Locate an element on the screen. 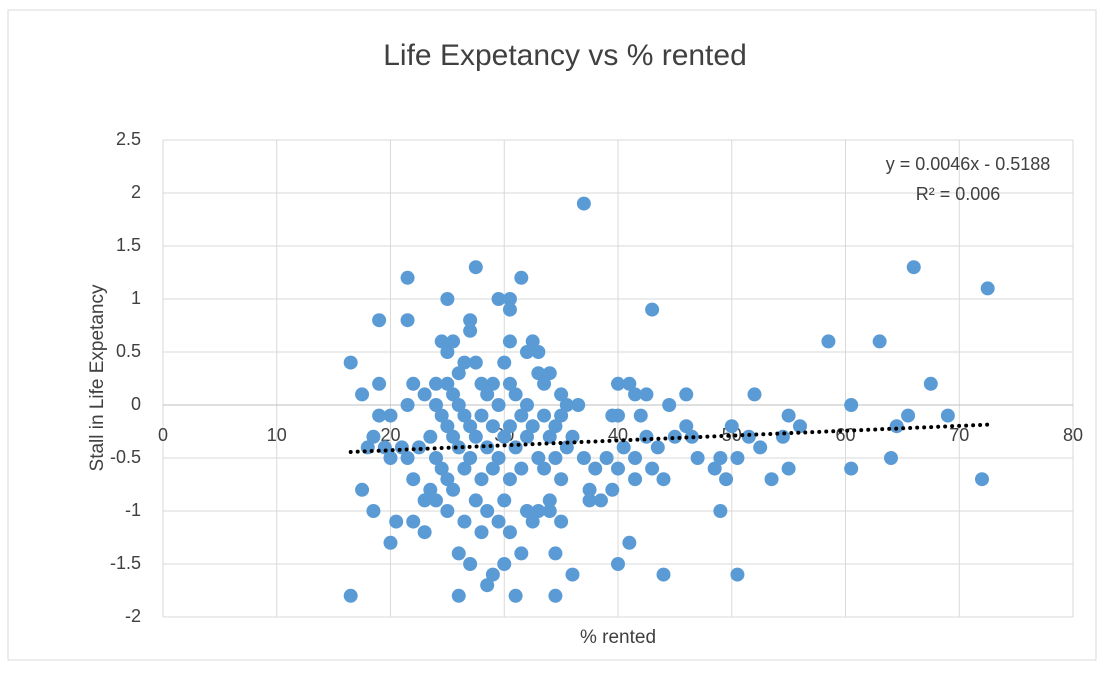 This screenshot has height=673, width=1104. y-tick-label: 1 is located at coordinates (136, 298).